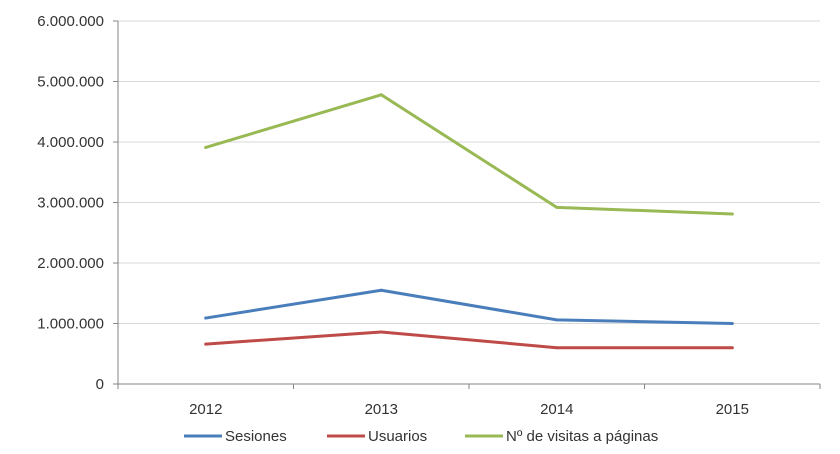 Image resolution: width=840 pixels, height=454 pixels. I want to click on legend: Sesiones Usuarios Nº de visitas a páginas, so click(421, 436).